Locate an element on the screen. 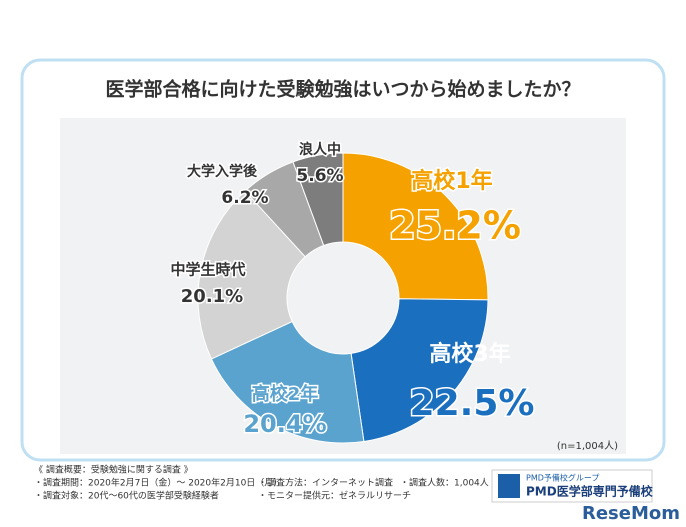 The image size is (686, 527). footnote: ・調査人数：1,004人 is located at coordinates (444, 483).